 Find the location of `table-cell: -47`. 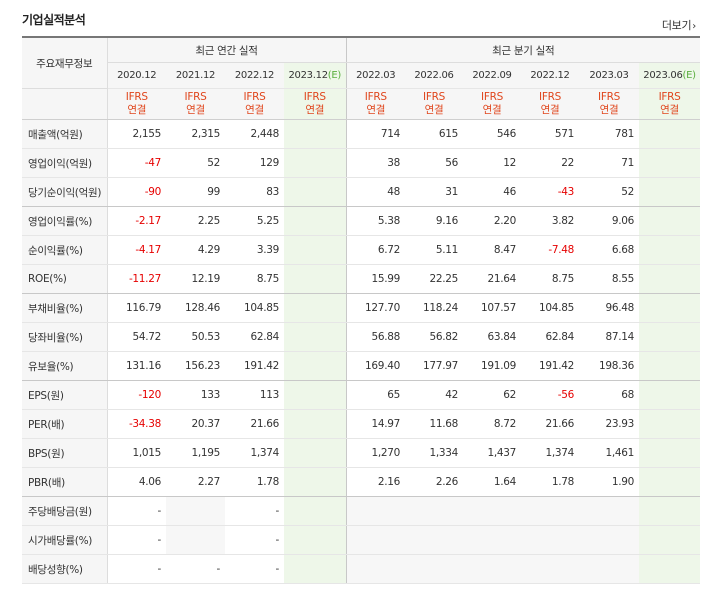

table-cell: -47 is located at coordinates (136, 163).